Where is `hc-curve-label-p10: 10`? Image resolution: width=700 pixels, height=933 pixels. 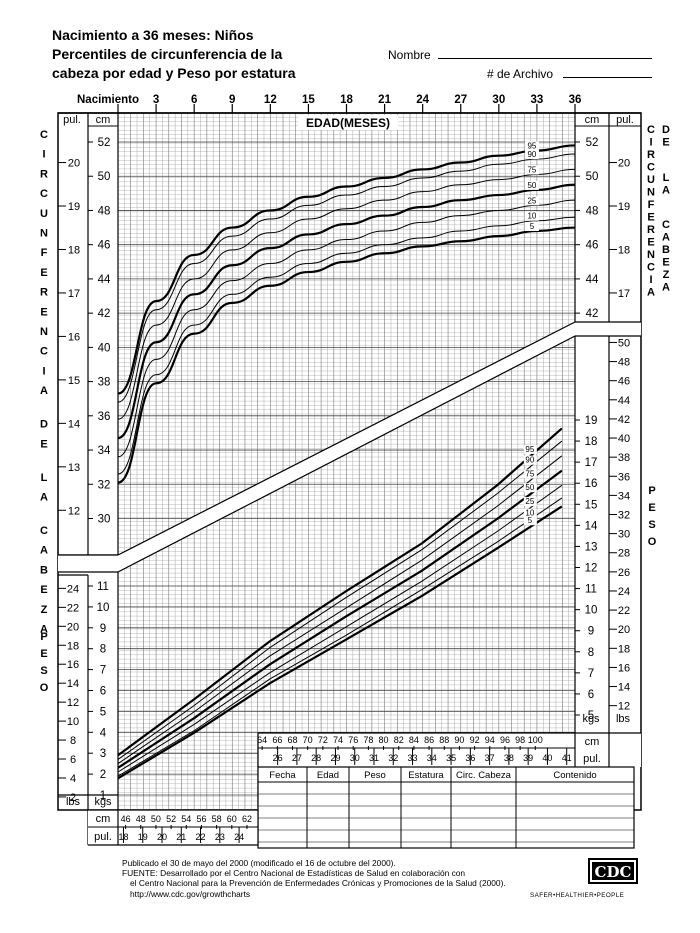
hc-curve-label-p10: 10 is located at coordinates (531, 216).